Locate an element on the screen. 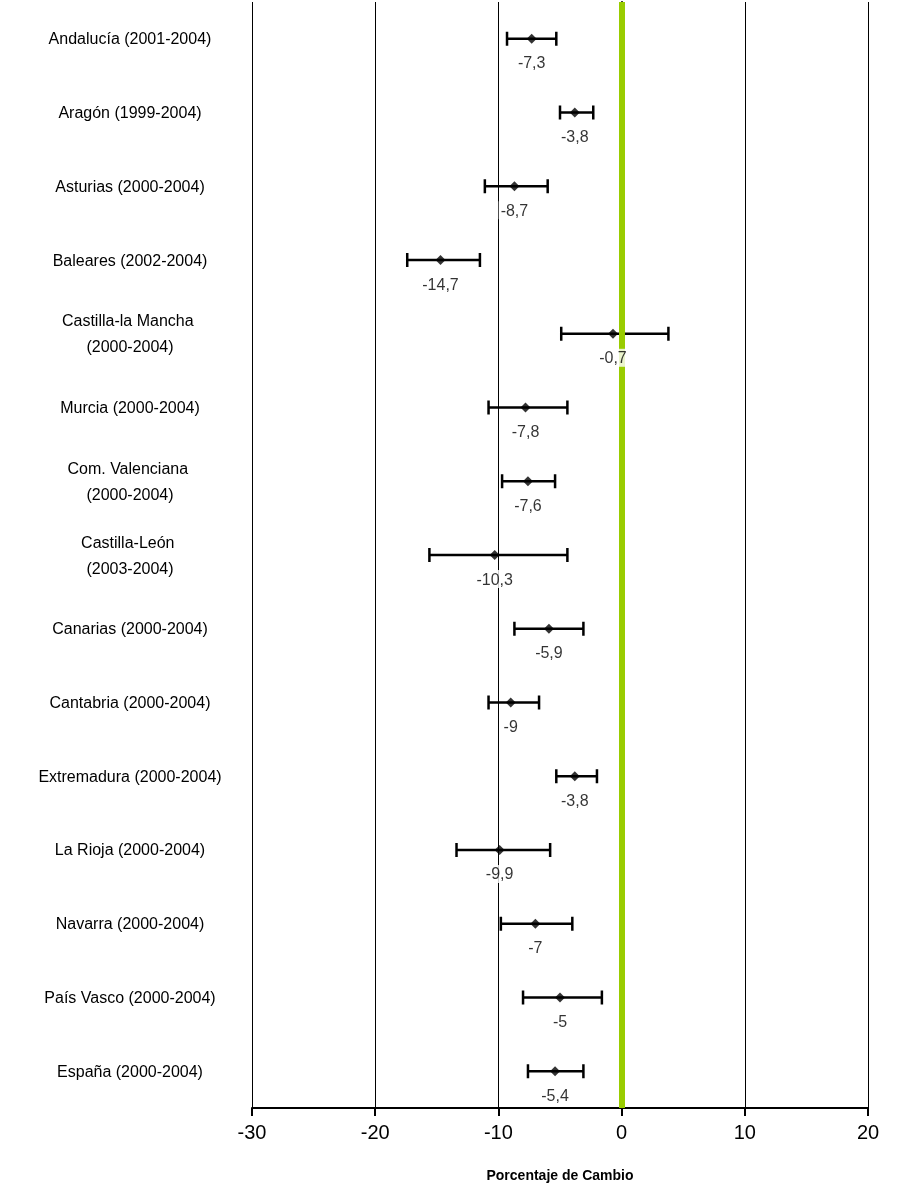  y-tick-label: La Rioja (2000-2004) is located at coordinates (130, 850).